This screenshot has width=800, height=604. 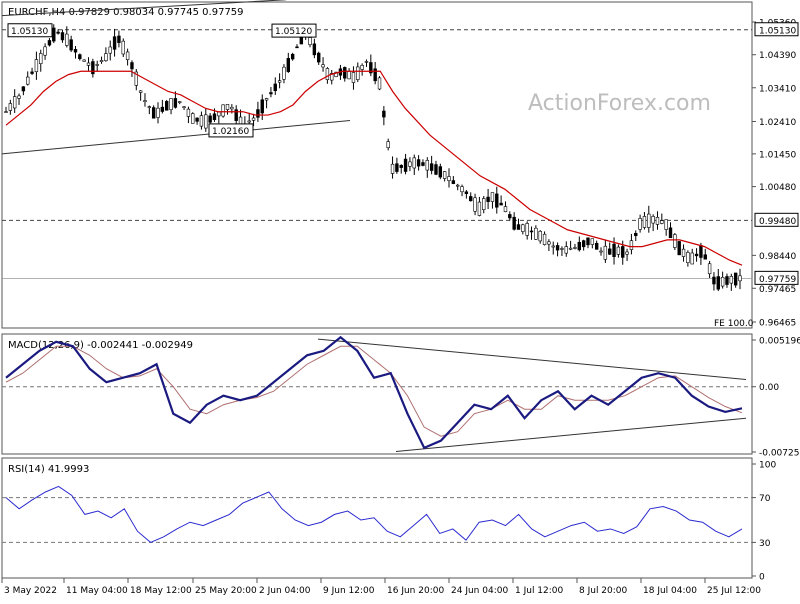 I want to click on price-trendlines, so click(x=176, y=77).